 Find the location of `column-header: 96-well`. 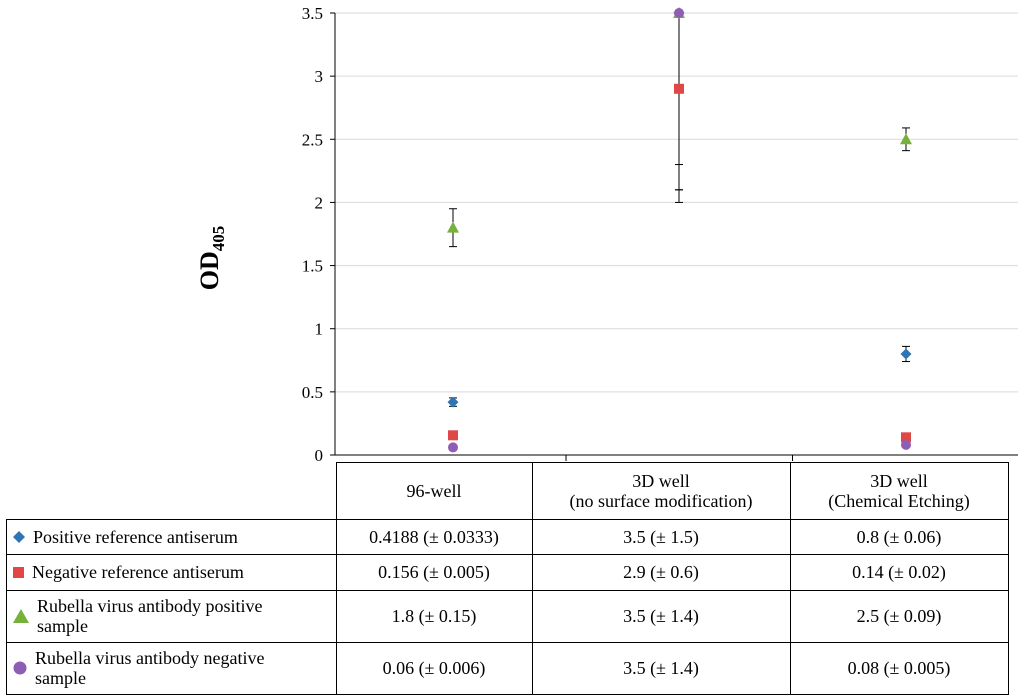

column-header: 96-well is located at coordinates (434, 491).